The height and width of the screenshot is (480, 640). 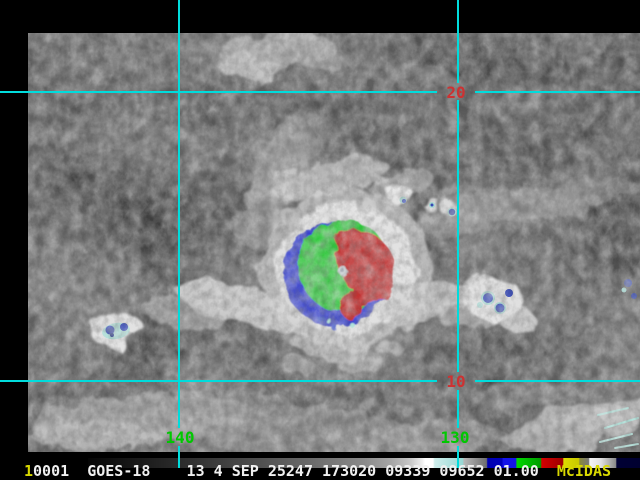 What do you see at coordinates (455, 92) in the screenshot?
I see `latitude-label-20: 20` at bounding box center [455, 92].